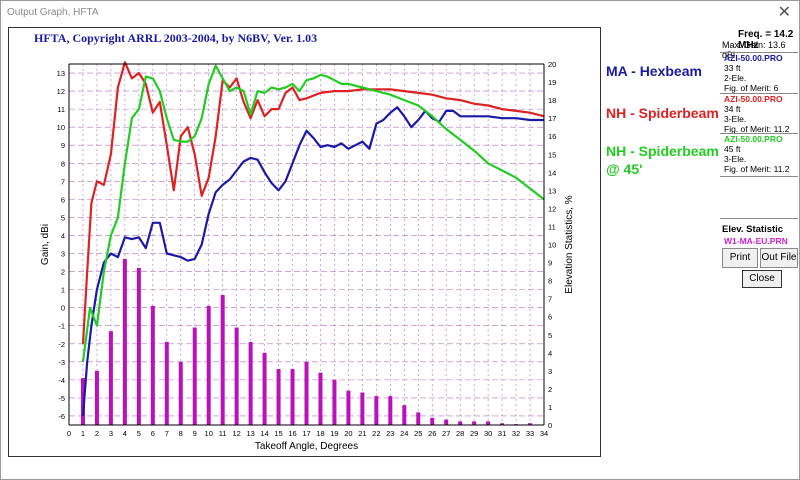 Image resolution: width=800 pixels, height=480 pixels. Describe the element at coordinates (61, 398) in the screenshot. I see `y-tick-label: -5` at that location.